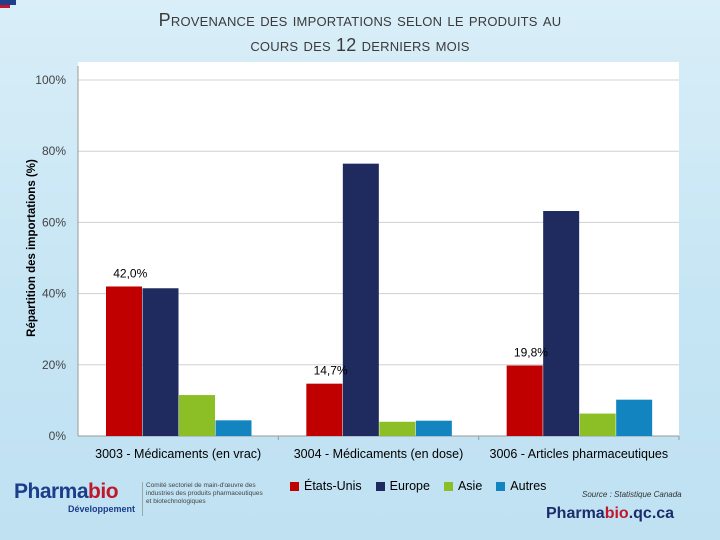 The image size is (720, 540). I want to click on logo-brand-bio: bio, so click(103, 491).